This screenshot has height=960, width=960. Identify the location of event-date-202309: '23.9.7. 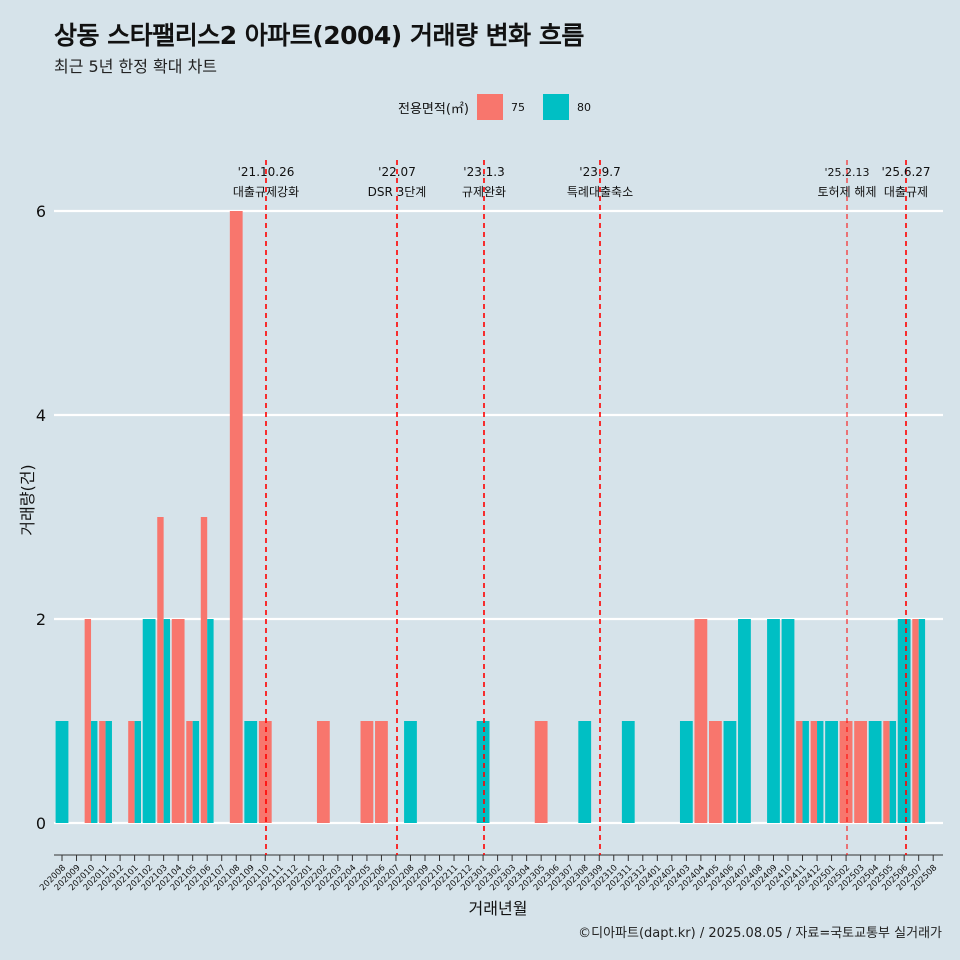
(599, 172).